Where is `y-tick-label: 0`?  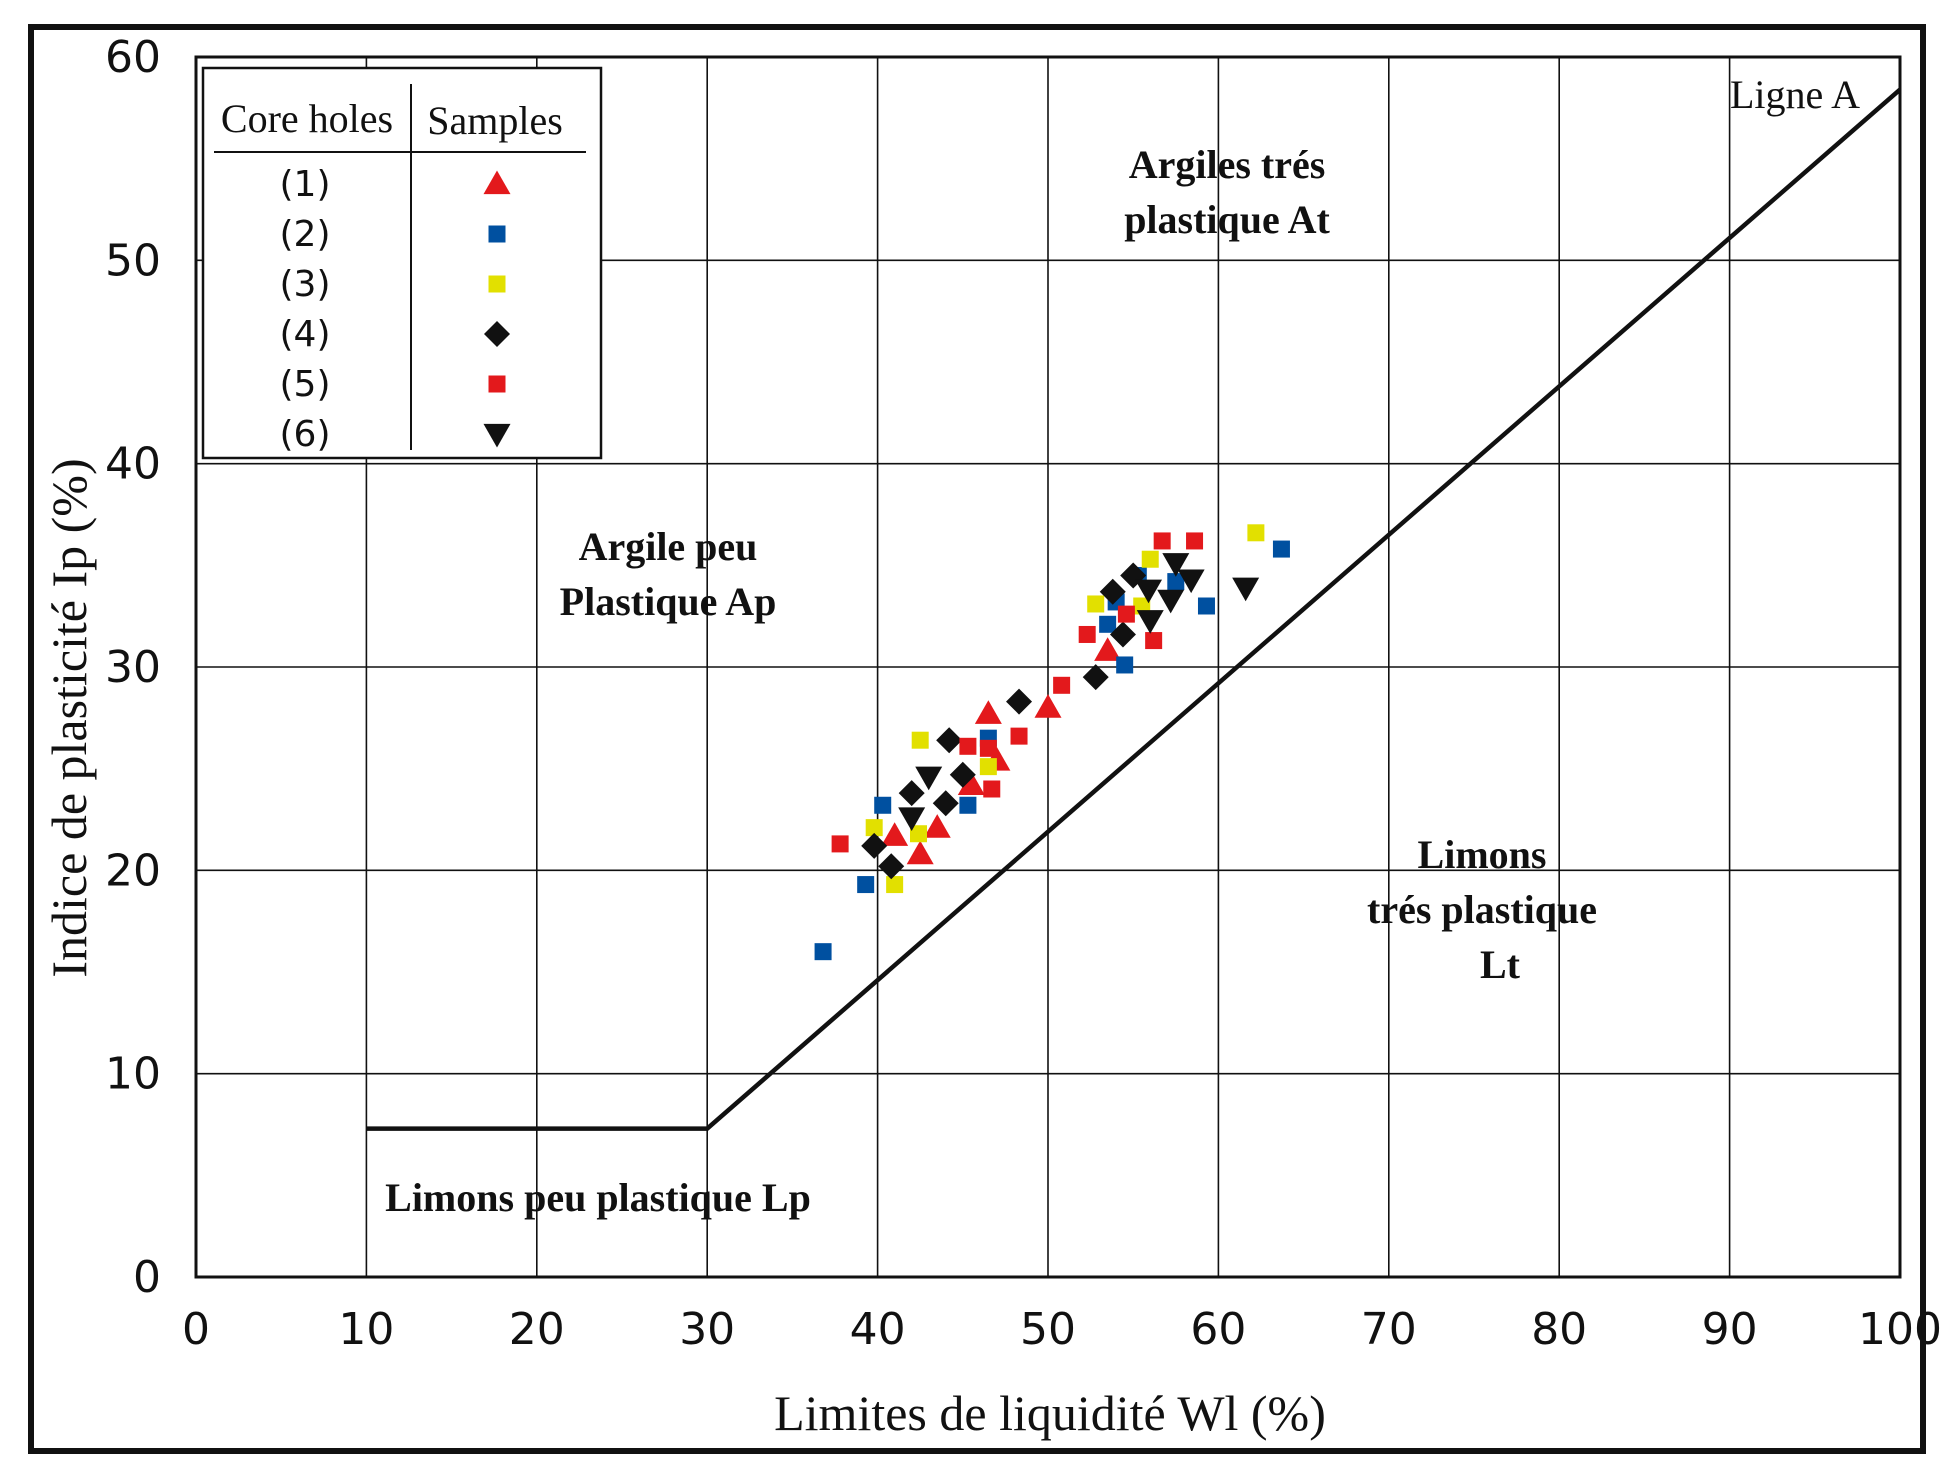 y-tick-label: 0 is located at coordinates (147, 1277).